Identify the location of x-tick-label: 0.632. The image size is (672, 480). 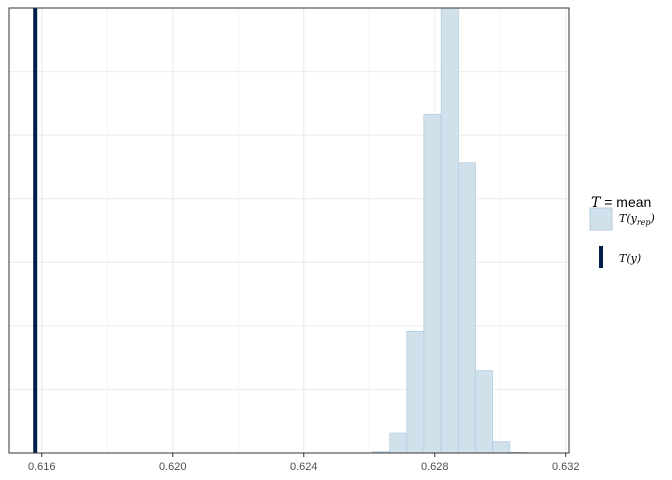
(566, 467).